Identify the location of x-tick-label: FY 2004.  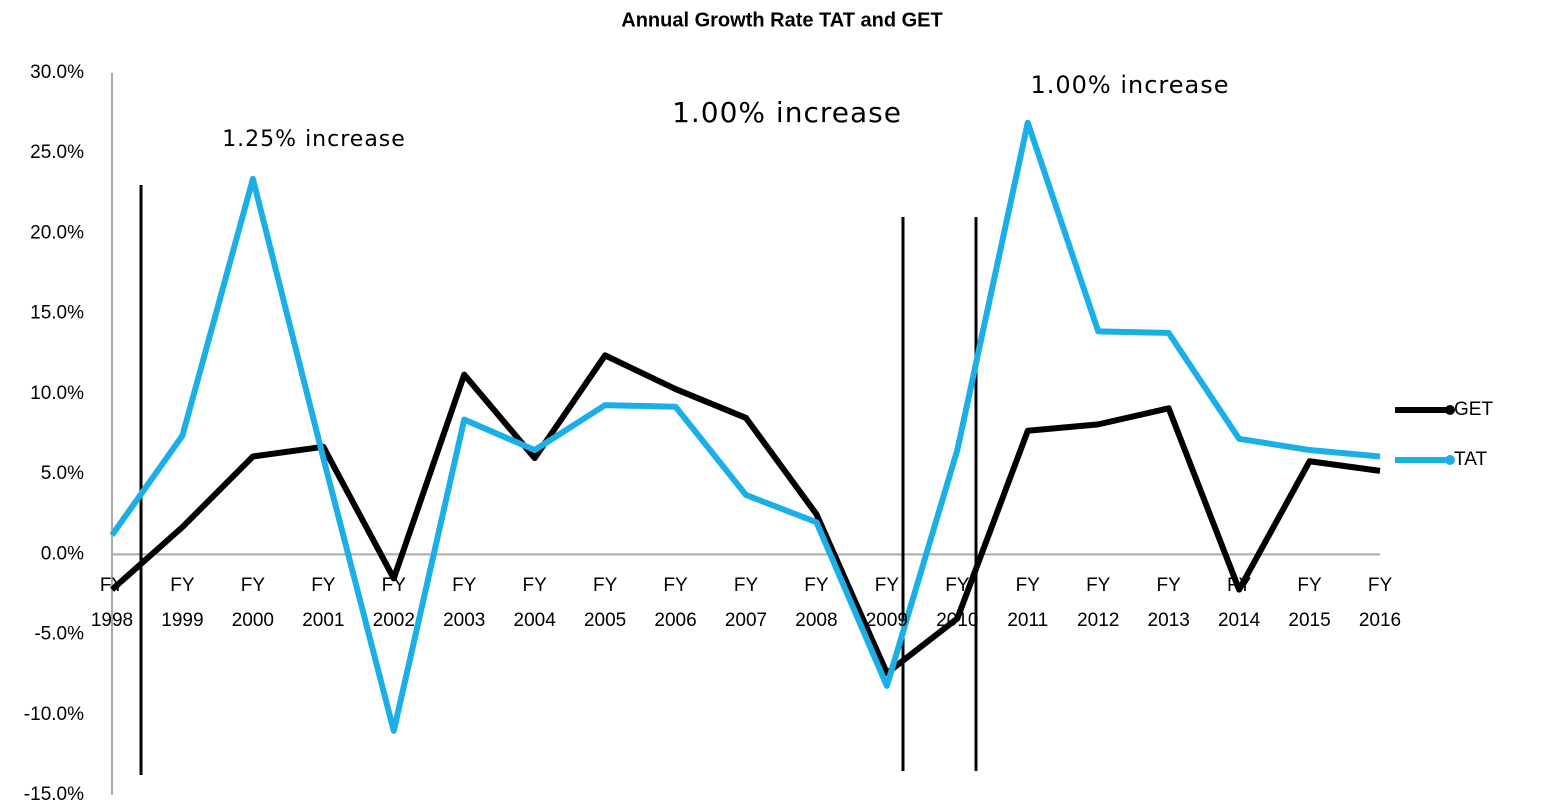
(534, 603).